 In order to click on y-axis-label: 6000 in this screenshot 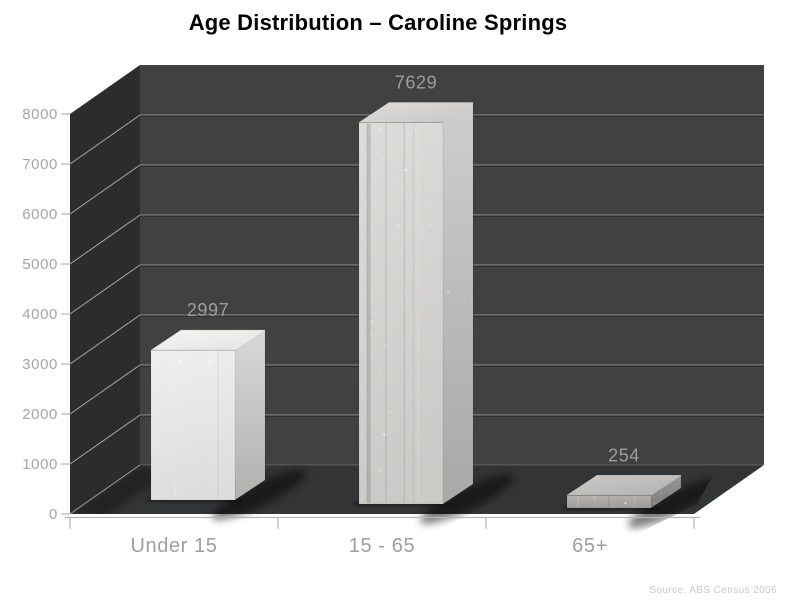, I will do `click(40, 214)`.